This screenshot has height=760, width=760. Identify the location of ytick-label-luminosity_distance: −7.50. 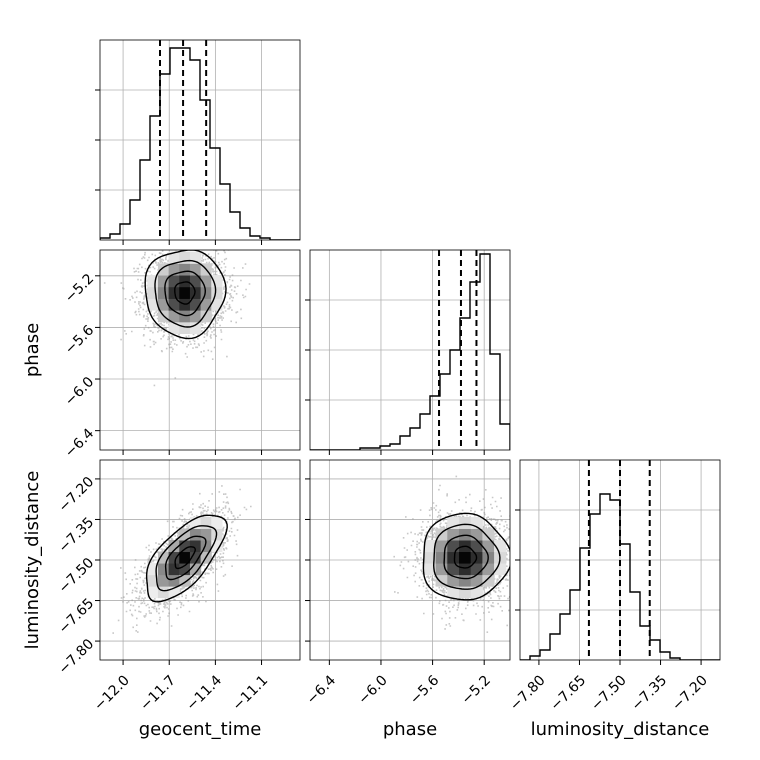
(77, 576).